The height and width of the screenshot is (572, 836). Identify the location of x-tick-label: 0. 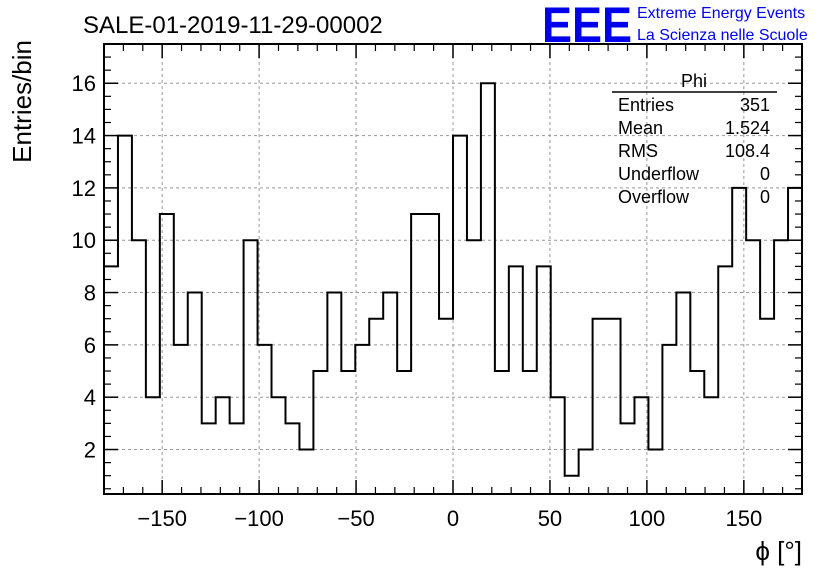
(453, 518).